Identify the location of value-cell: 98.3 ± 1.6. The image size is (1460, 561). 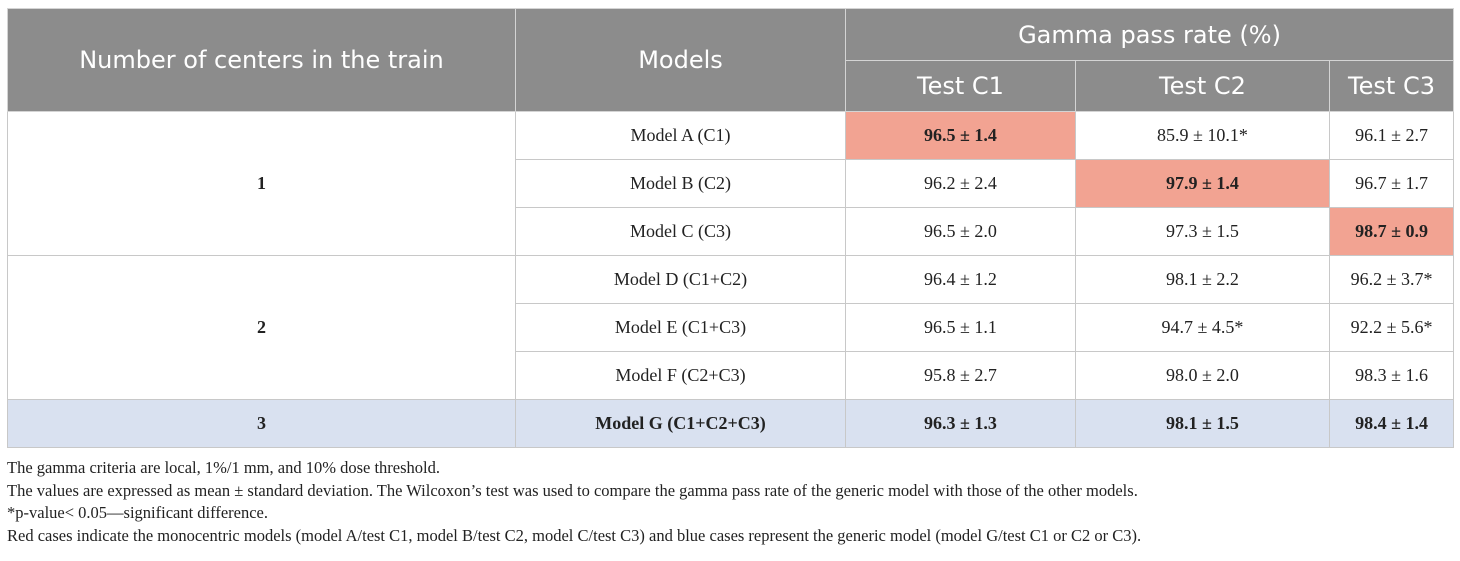
(1391, 375).